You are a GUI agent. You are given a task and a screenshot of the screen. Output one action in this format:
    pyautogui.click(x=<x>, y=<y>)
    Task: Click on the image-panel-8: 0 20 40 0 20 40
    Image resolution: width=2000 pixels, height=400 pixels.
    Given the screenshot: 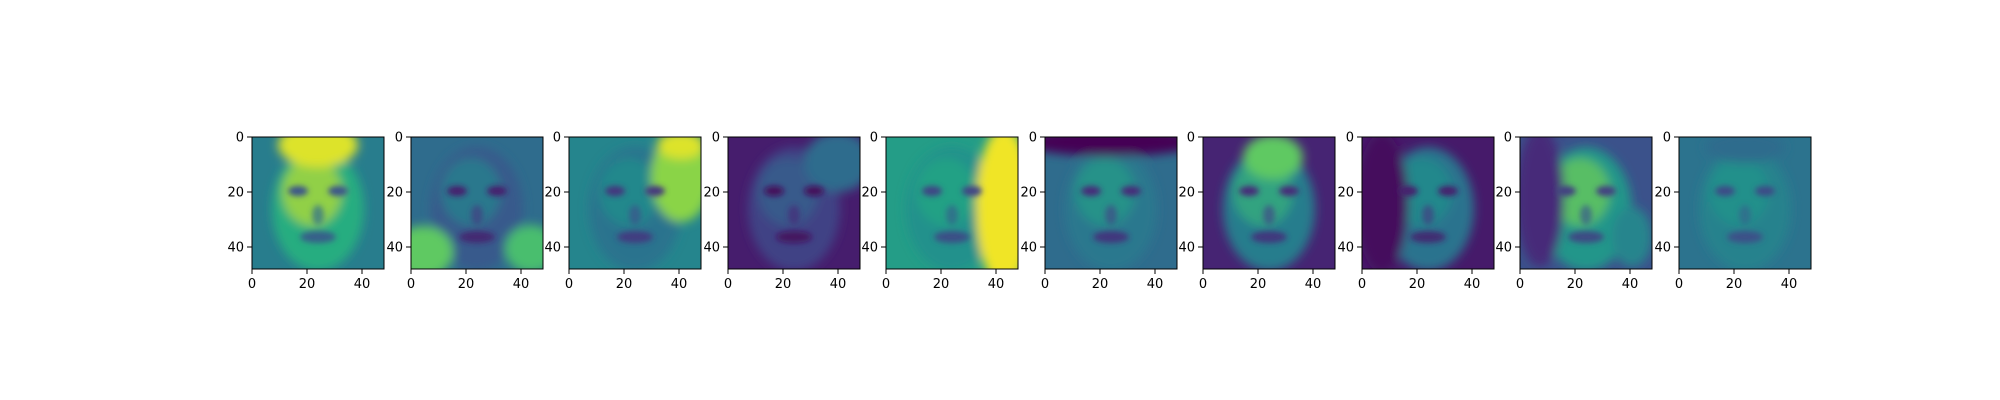 What is the action you would take?
    pyautogui.click(x=1416, y=211)
    